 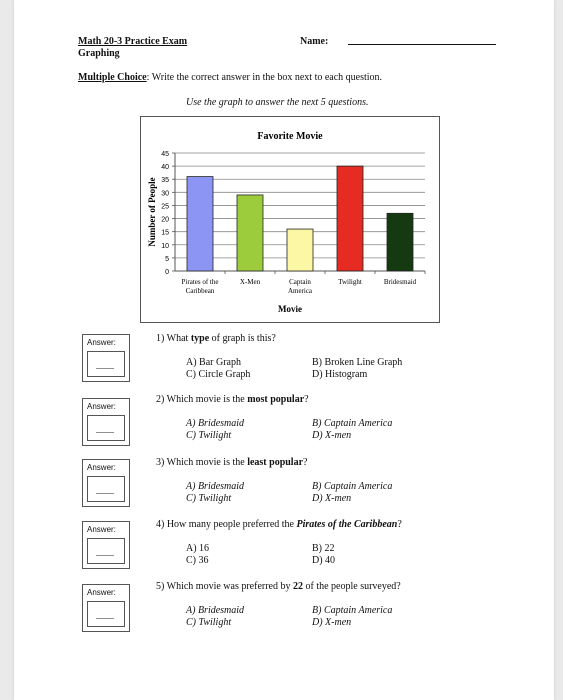 I want to click on question-emphasis: type, so click(x=200, y=338).